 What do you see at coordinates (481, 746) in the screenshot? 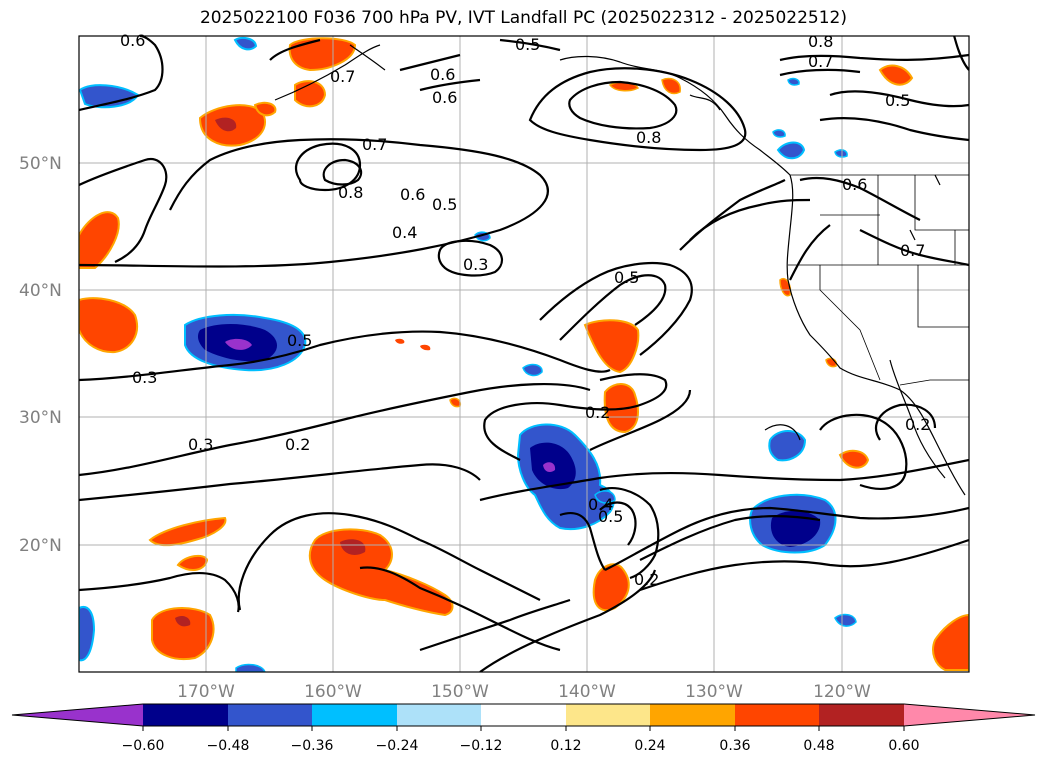
I see `colorbar-tick-label: −0.12` at bounding box center [481, 746].